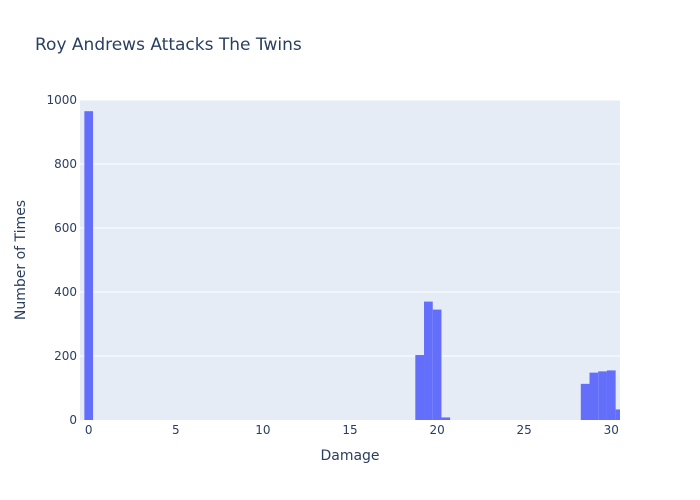 Image resolution: width=700 pixels, height=500 pixels. I want to click on y-tick-label: 200, so click(65, 356).